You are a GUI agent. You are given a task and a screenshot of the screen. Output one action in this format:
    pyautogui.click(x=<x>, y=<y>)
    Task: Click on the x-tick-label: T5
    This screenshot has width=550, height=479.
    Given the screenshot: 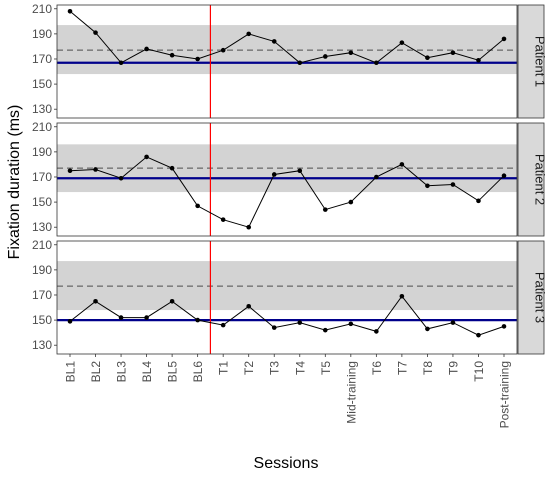 What is the action you would take?
    pyautogui.click(x=326, y=368)
    